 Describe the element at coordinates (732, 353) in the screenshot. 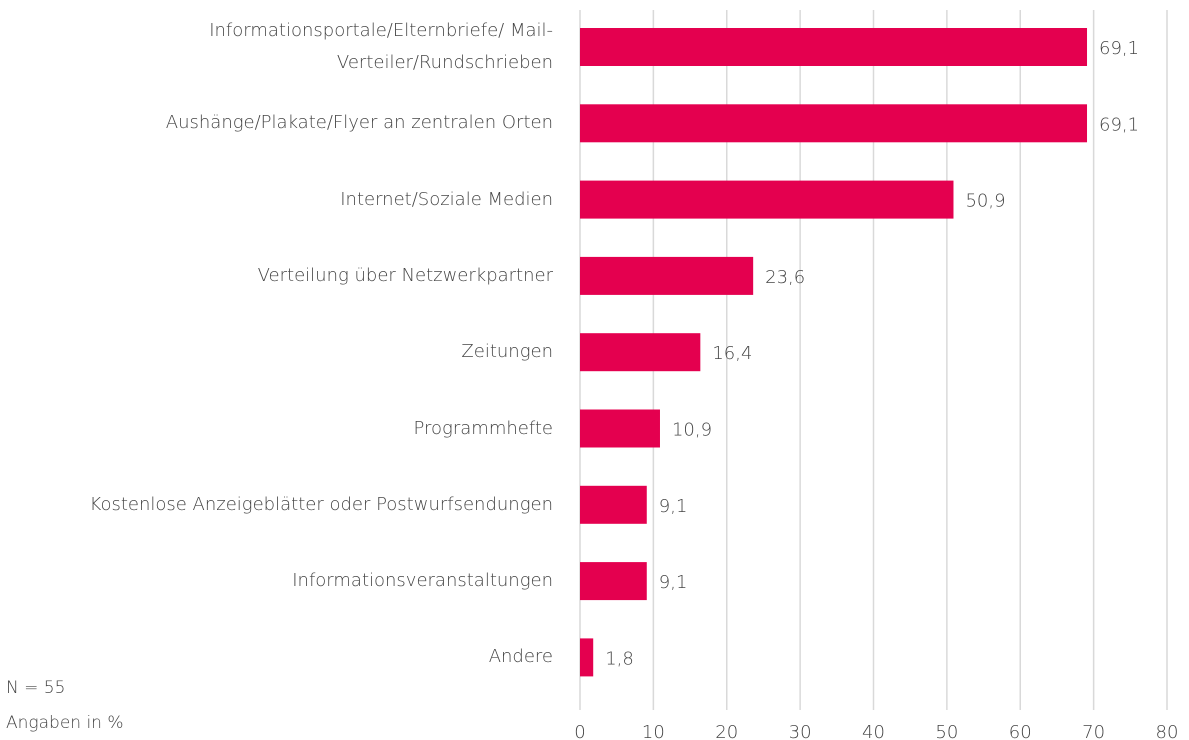

I see `value-label: 16,4` at that location.